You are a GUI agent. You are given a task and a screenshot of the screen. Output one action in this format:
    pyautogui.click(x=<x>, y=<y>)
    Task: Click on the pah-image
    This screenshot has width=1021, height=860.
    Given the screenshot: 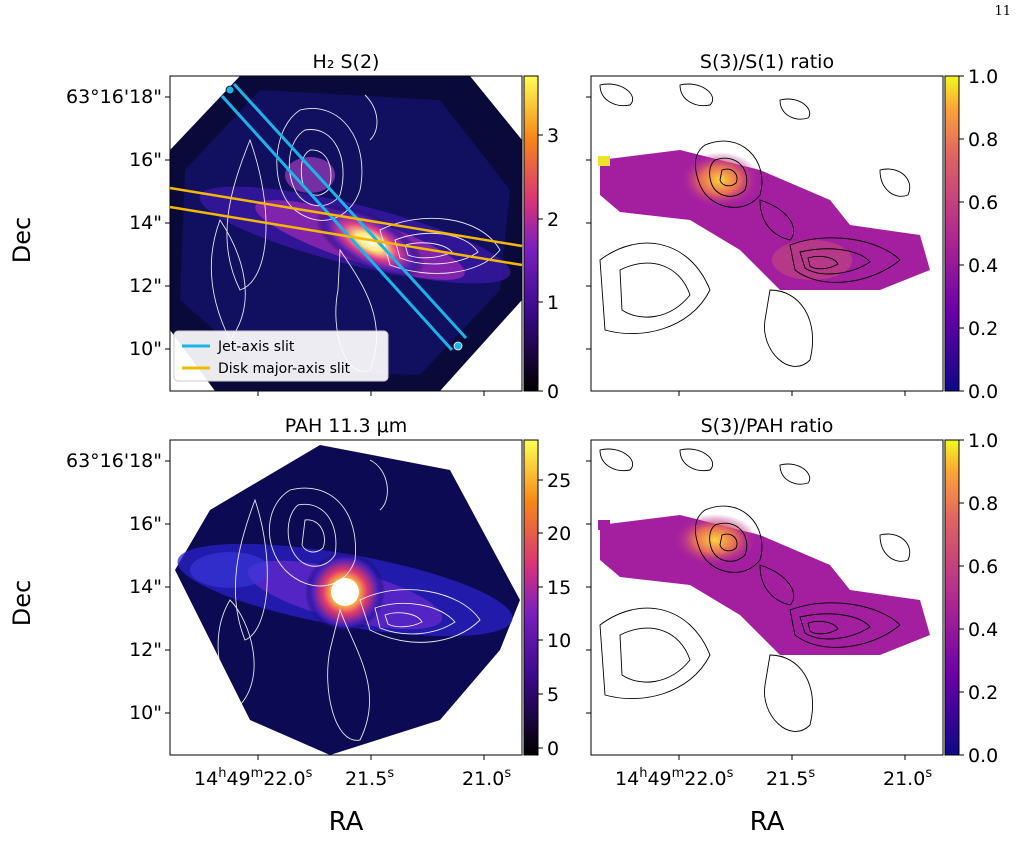 What is the action you would take?
    pyautogui.click(x=346, y=597)
    